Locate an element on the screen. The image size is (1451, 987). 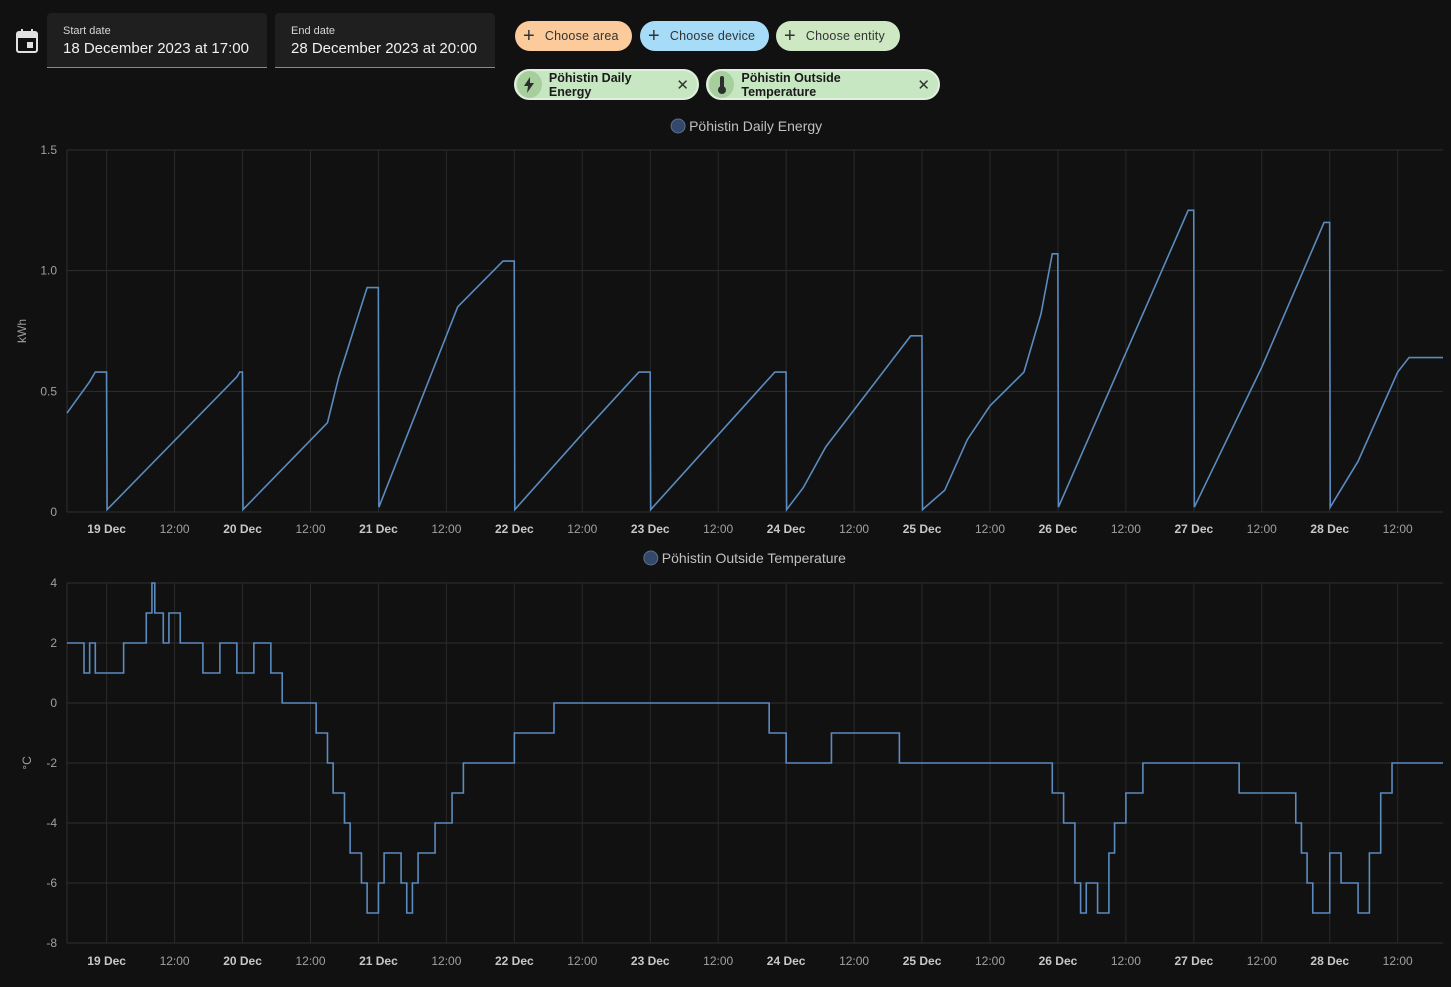
y-tick-label: -2 is located at coordinates (51, 763).